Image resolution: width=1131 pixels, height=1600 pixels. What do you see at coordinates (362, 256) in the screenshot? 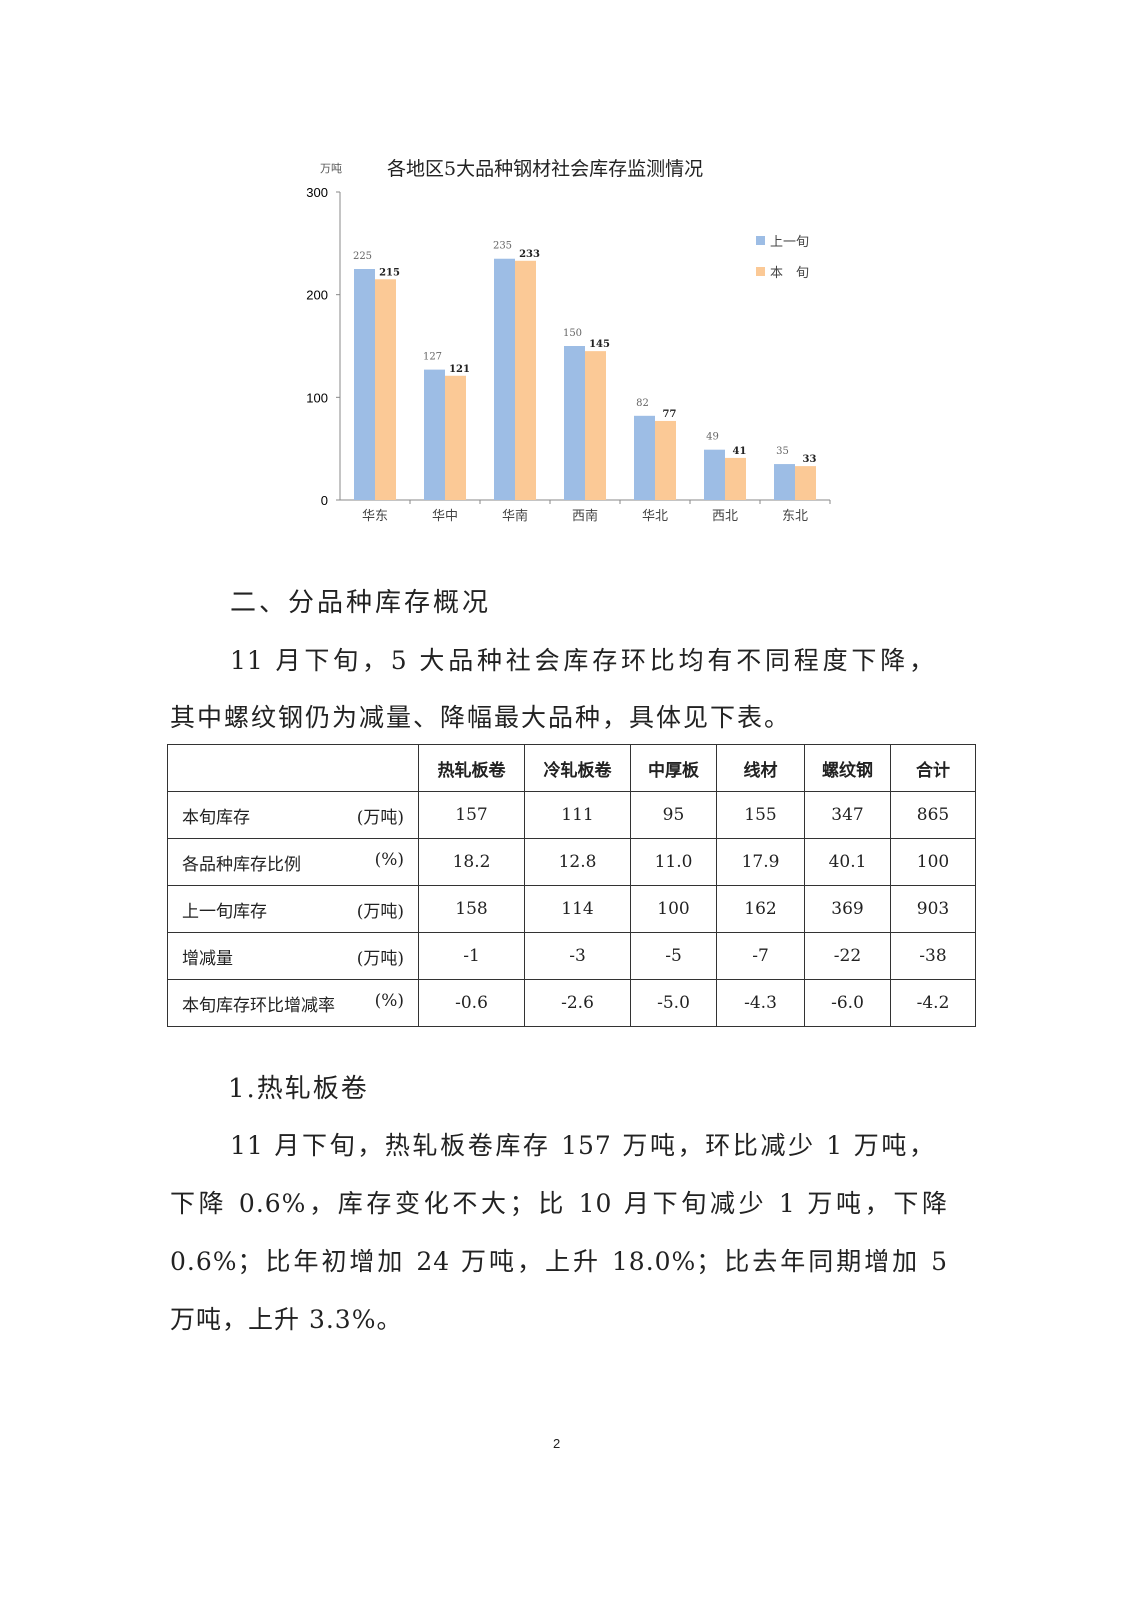
I see `data-label: 225` at bounding box center [362, 256].